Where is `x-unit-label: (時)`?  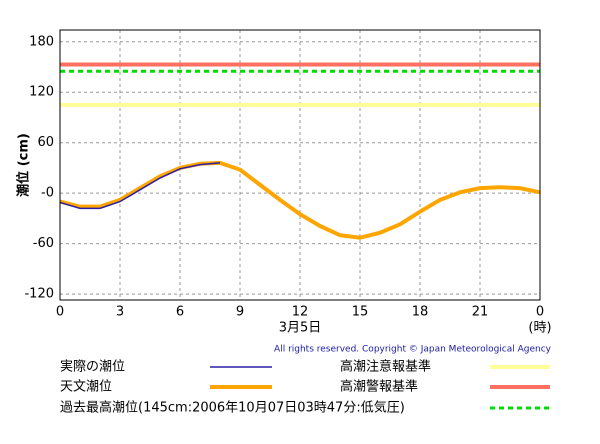 x-unit-label: (時) is located at coordinates (539, 328).